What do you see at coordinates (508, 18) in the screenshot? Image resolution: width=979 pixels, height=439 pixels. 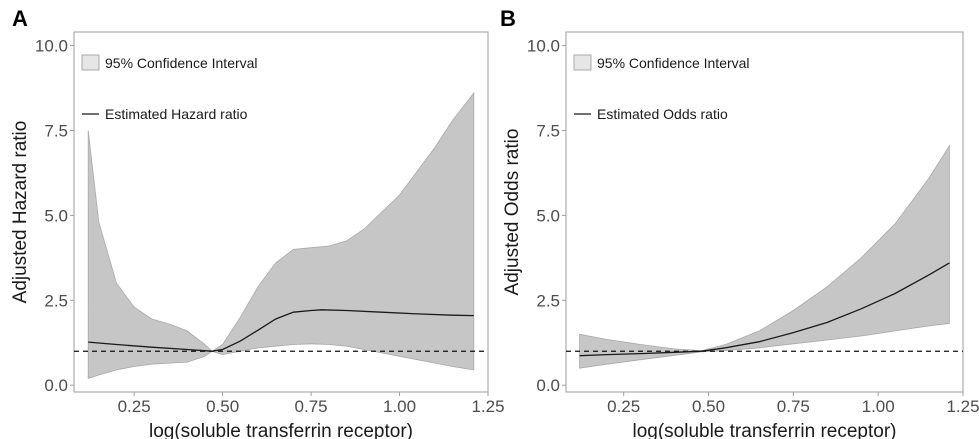 I see `panel-label: B` at bounding box center [508, 18].